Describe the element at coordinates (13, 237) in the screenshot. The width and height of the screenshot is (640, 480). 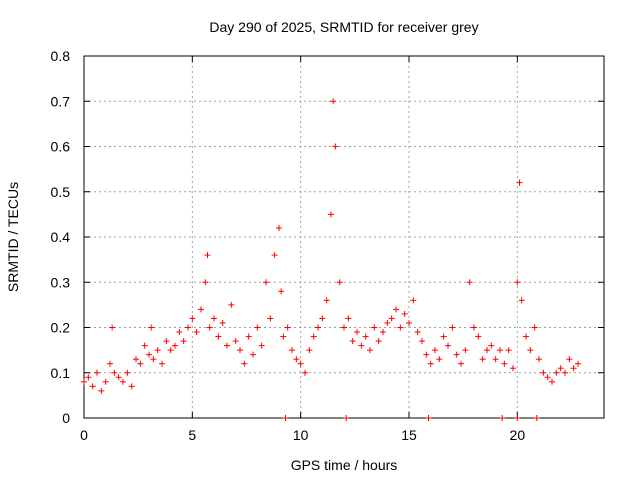
I see `y-axis-label: SRMTID / TECUs` at that location.